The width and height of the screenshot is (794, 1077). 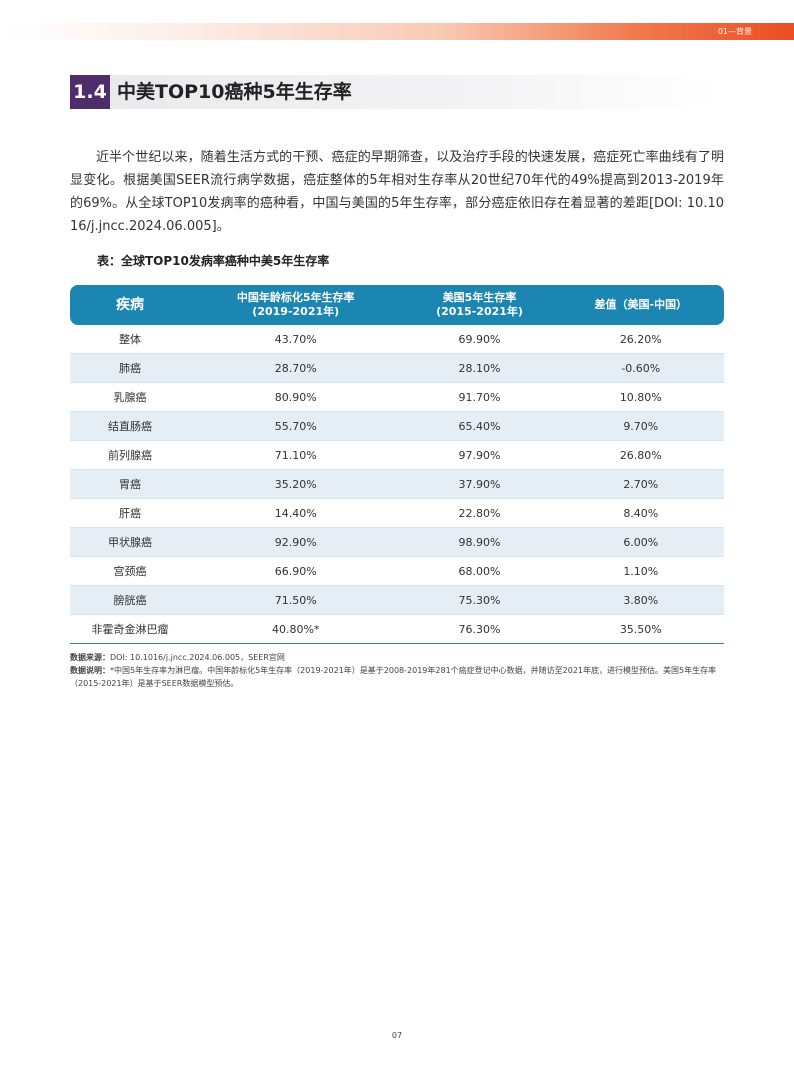 What do you see at coordinates (90, 670) in the screenshot?
I see `explain-label: 数据说明：` at bounding box center [90, 670].